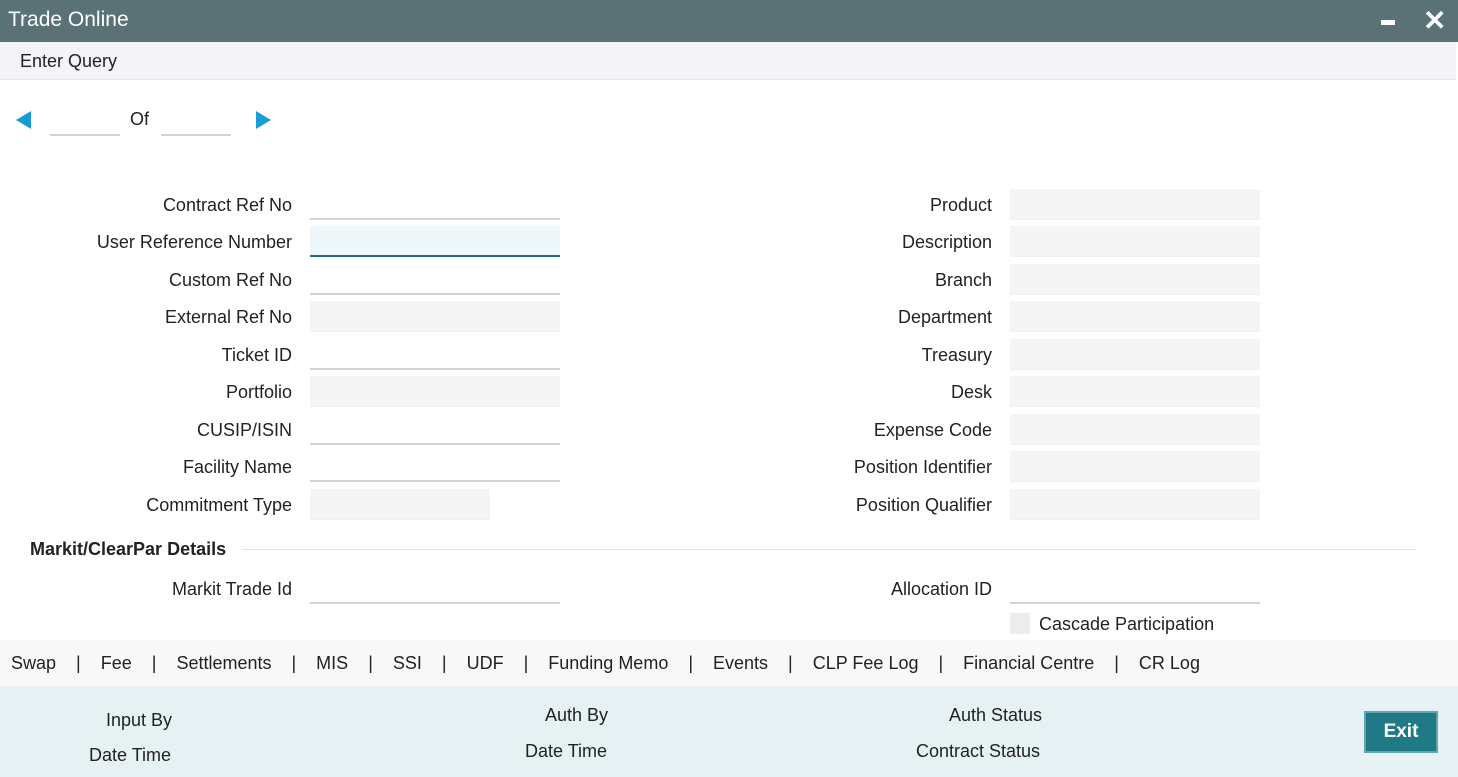 Image resolution: width=1458 pixels, height=777 pixels. What do you see at coordinates (219, 505) in the screenshot?
I see `left-field-label: Commitment Type` at bounding box center [219, 505].